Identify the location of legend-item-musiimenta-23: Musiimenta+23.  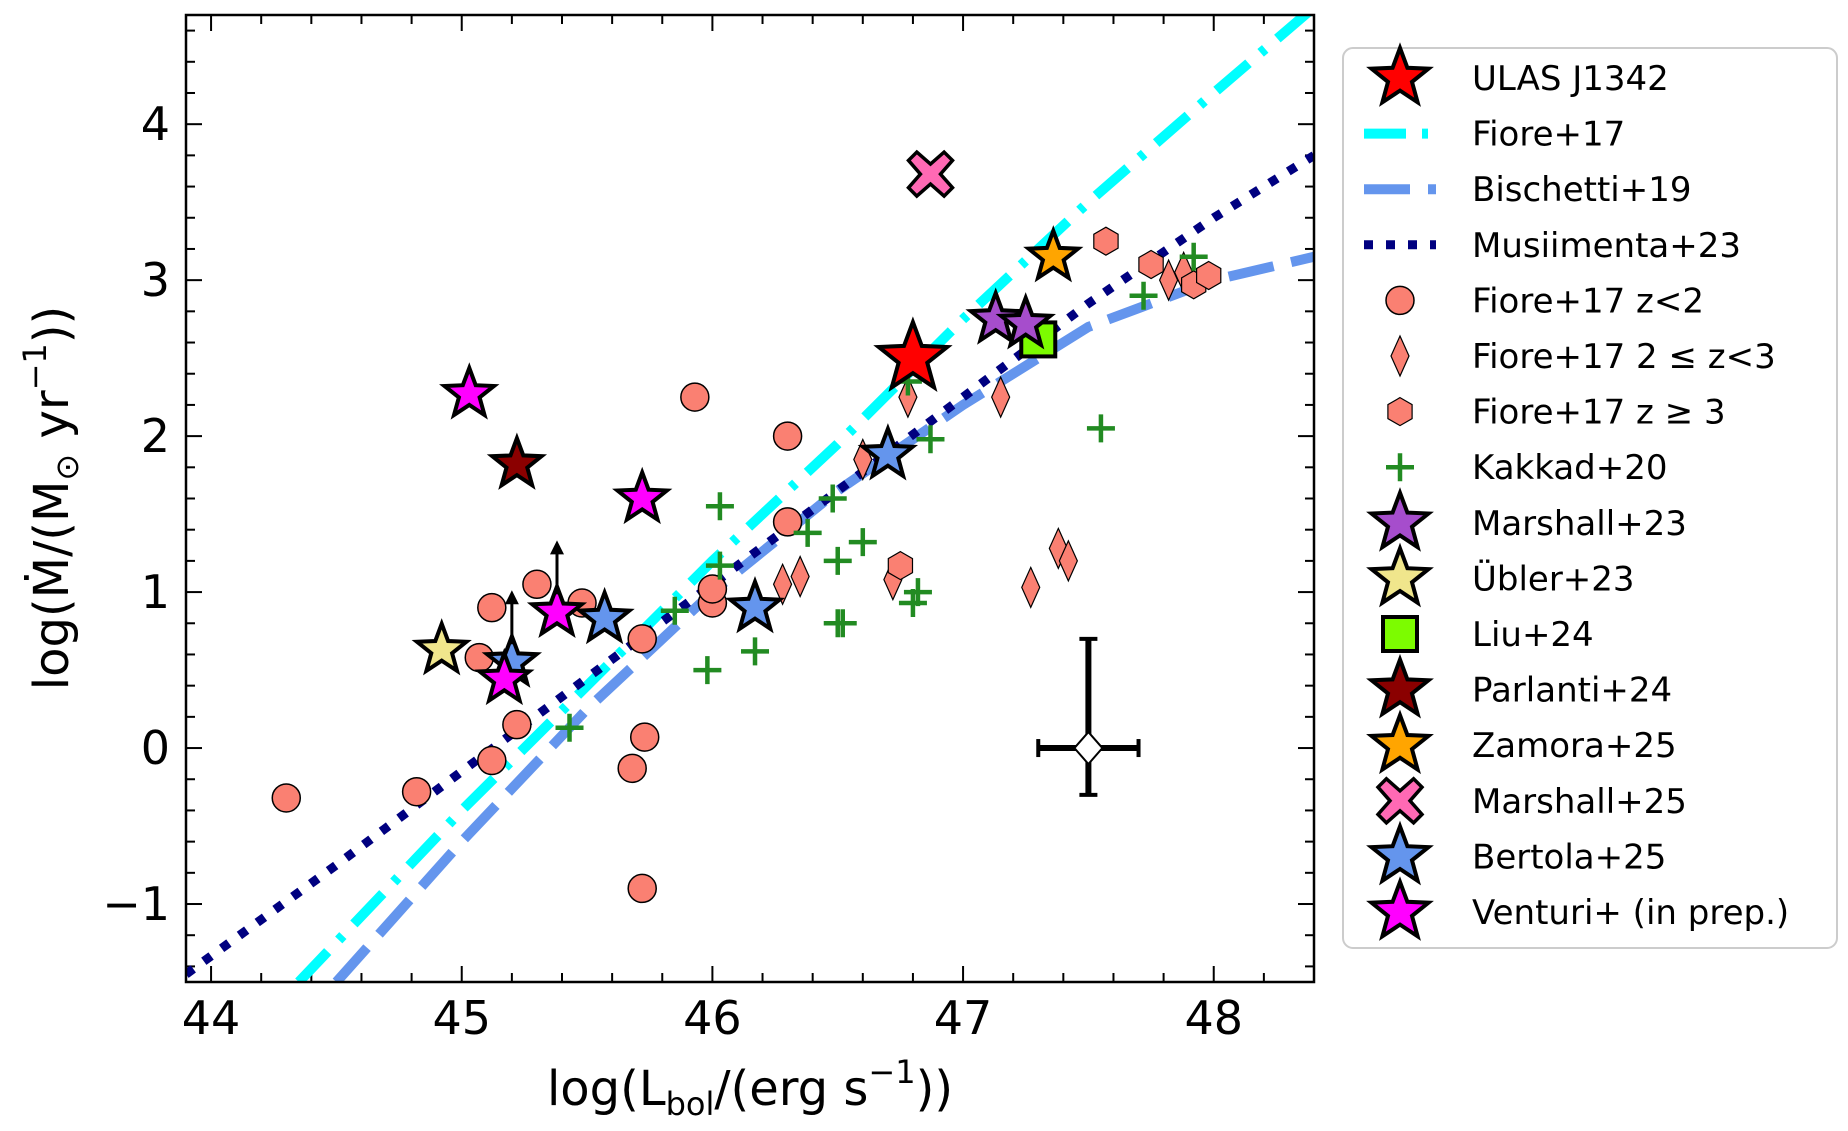
(1552, 246).